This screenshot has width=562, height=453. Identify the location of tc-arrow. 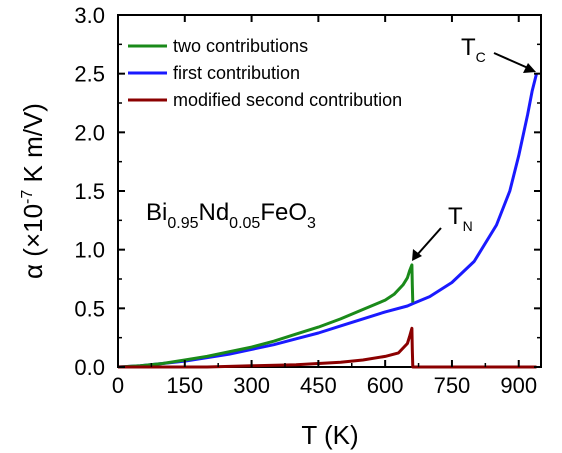
(514, 62).